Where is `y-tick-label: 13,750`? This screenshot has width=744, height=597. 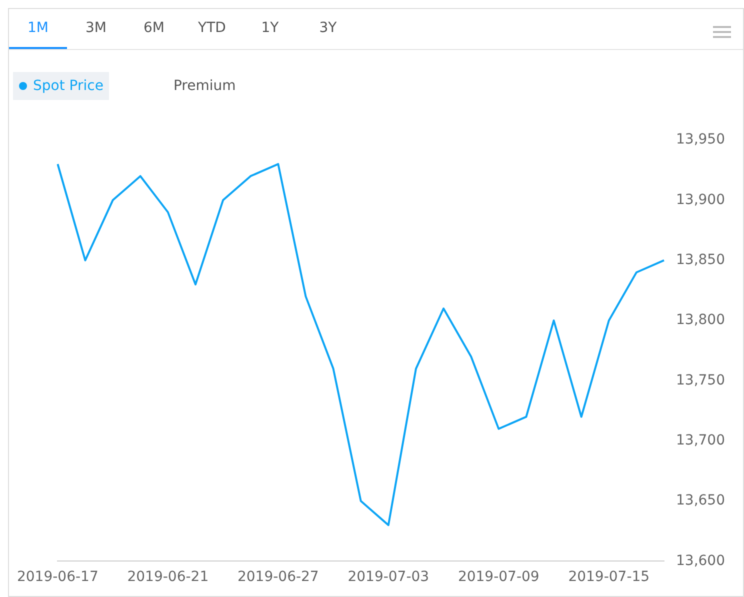
y-tick-label: 13,750 is located at coordinates (701, 380).